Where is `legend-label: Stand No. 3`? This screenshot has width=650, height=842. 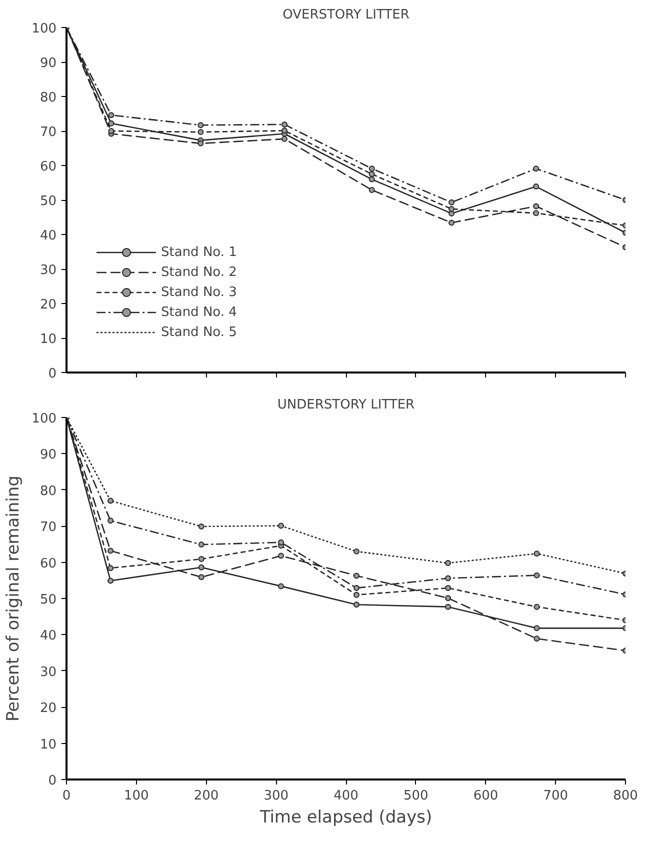 legend-label: Stand No. 3 is located at coordinates (199, 292).